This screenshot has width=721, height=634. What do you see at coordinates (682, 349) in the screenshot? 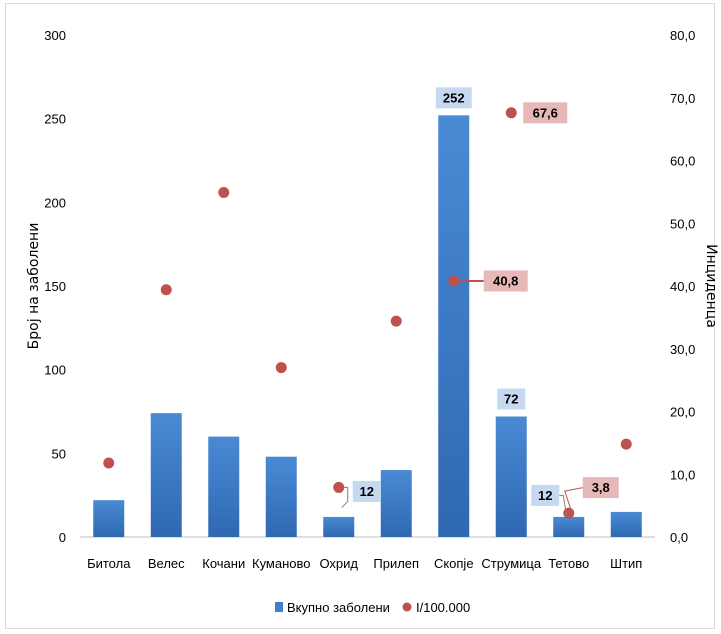
I see `y2-tick-label: 30,0` at bounding box center [682, 349].